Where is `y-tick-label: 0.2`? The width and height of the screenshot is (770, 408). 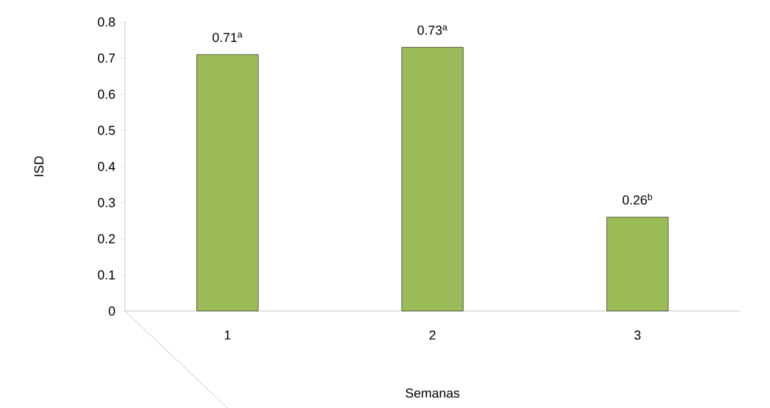
y-tick-label: 0.2 is located at coordinates (106, 239).